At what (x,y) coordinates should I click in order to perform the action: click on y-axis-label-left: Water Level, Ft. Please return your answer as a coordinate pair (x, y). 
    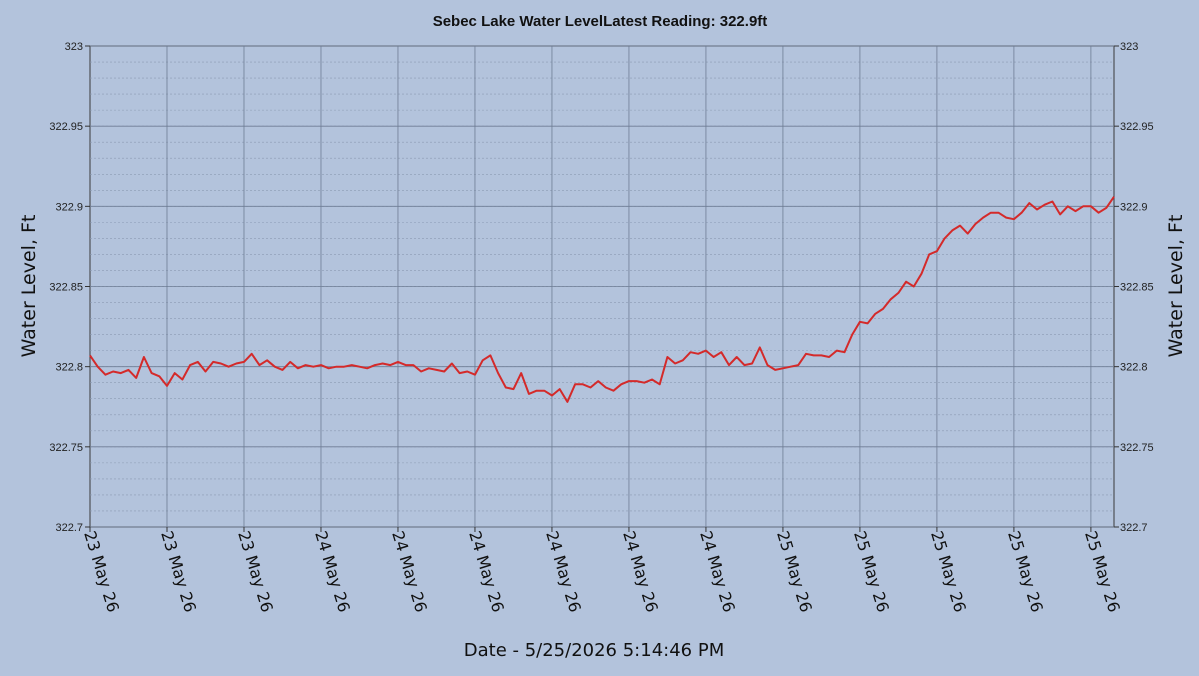
    Looking at the image, I should click on (29, 286).